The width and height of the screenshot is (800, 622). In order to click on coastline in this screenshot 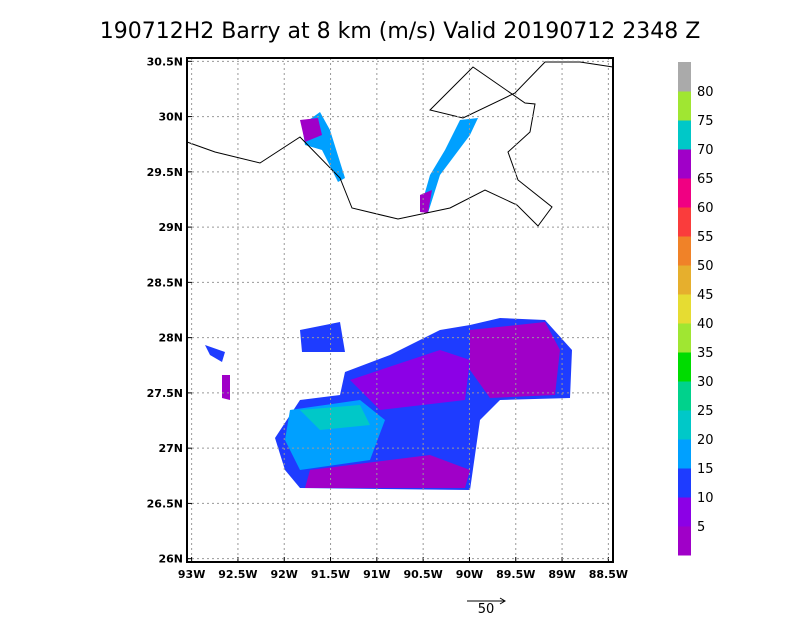, I will do `click(400, 144)`.